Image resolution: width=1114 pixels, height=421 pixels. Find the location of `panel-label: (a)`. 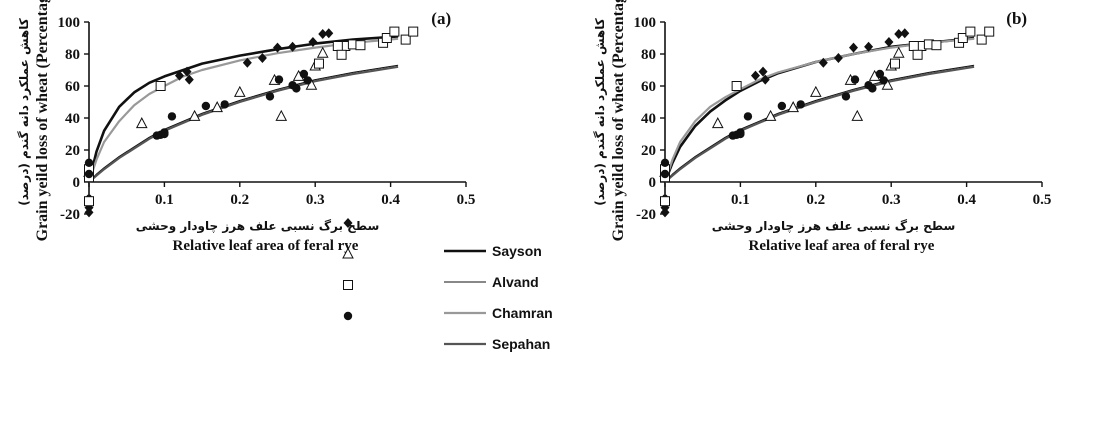

panel-label: (a) is located at coordinates (441, 18).